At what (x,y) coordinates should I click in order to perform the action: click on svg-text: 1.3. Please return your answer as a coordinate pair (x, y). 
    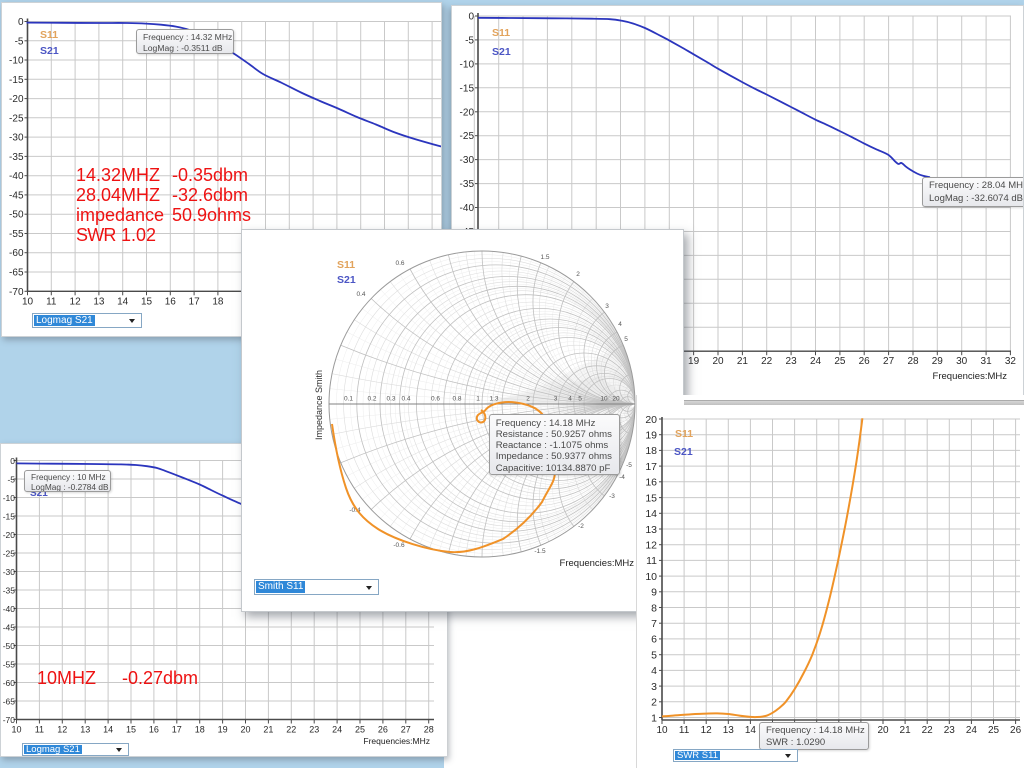
    Looking at the image, I should click on (493, 399).